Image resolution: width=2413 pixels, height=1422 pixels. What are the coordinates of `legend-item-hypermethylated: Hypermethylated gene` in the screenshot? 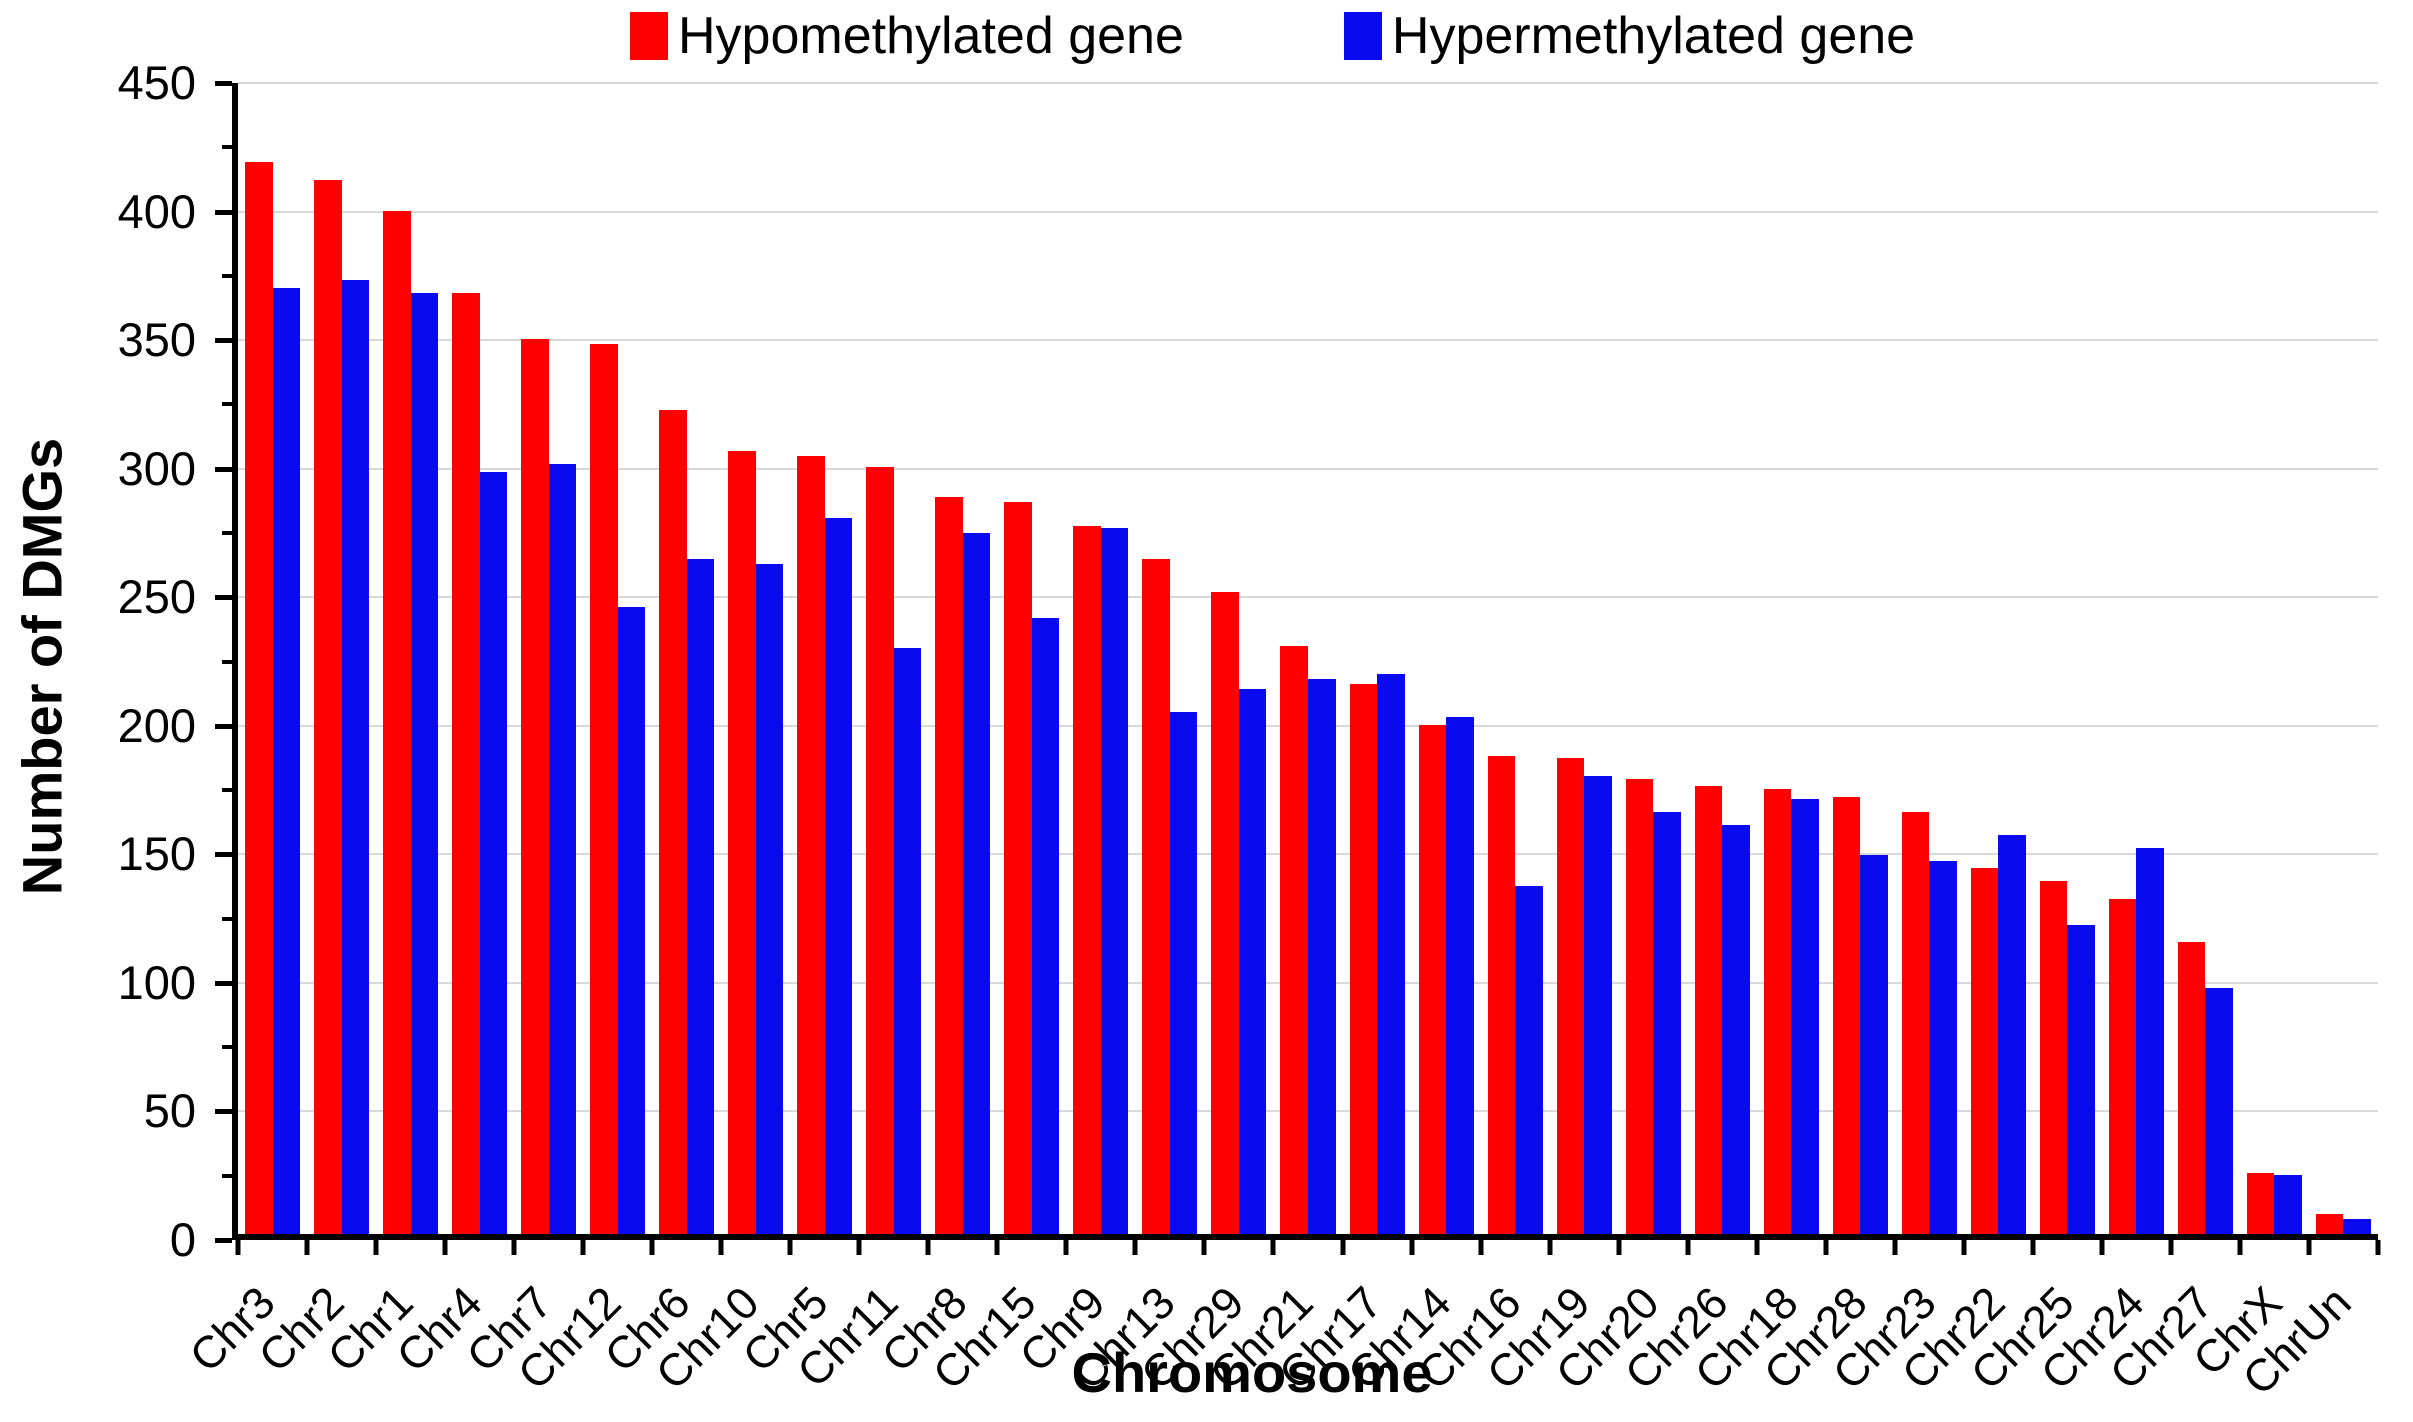 It's located at (1629, 36).